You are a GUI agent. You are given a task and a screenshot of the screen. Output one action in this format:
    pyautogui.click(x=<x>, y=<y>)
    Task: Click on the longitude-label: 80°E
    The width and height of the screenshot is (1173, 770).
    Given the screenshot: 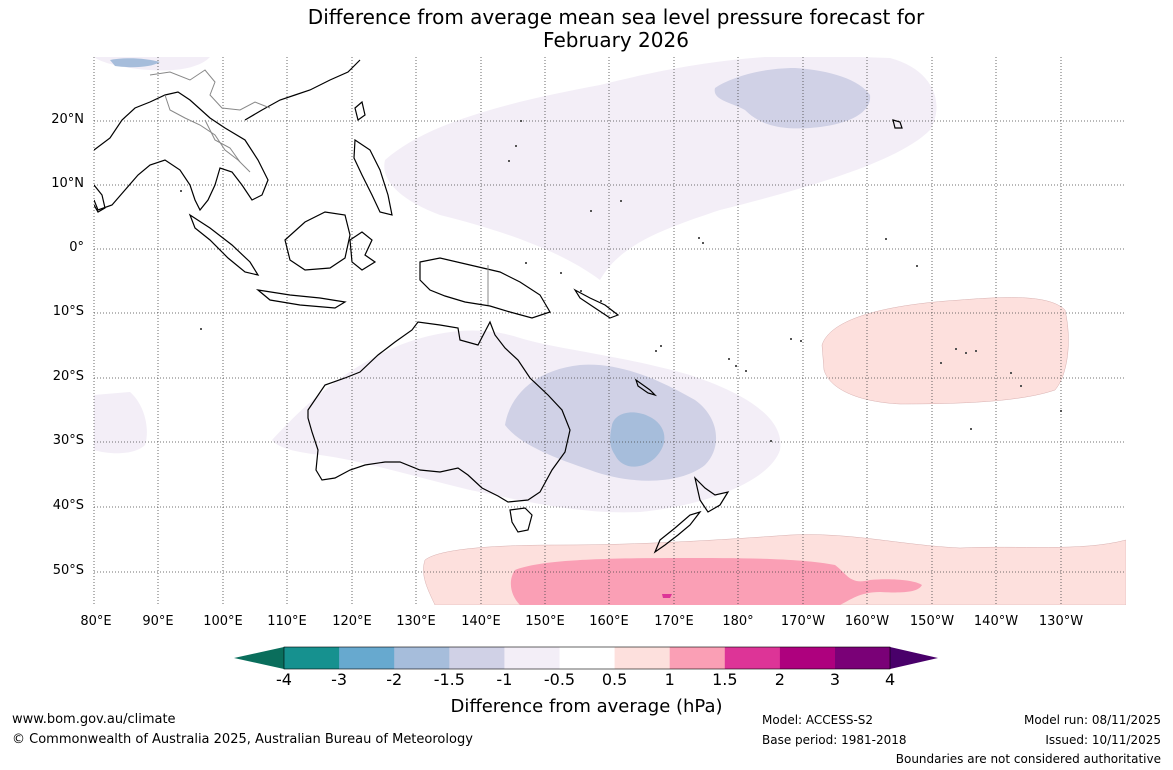 What is the action you would take?
    pyautogui.click(x=96, y=621)
    